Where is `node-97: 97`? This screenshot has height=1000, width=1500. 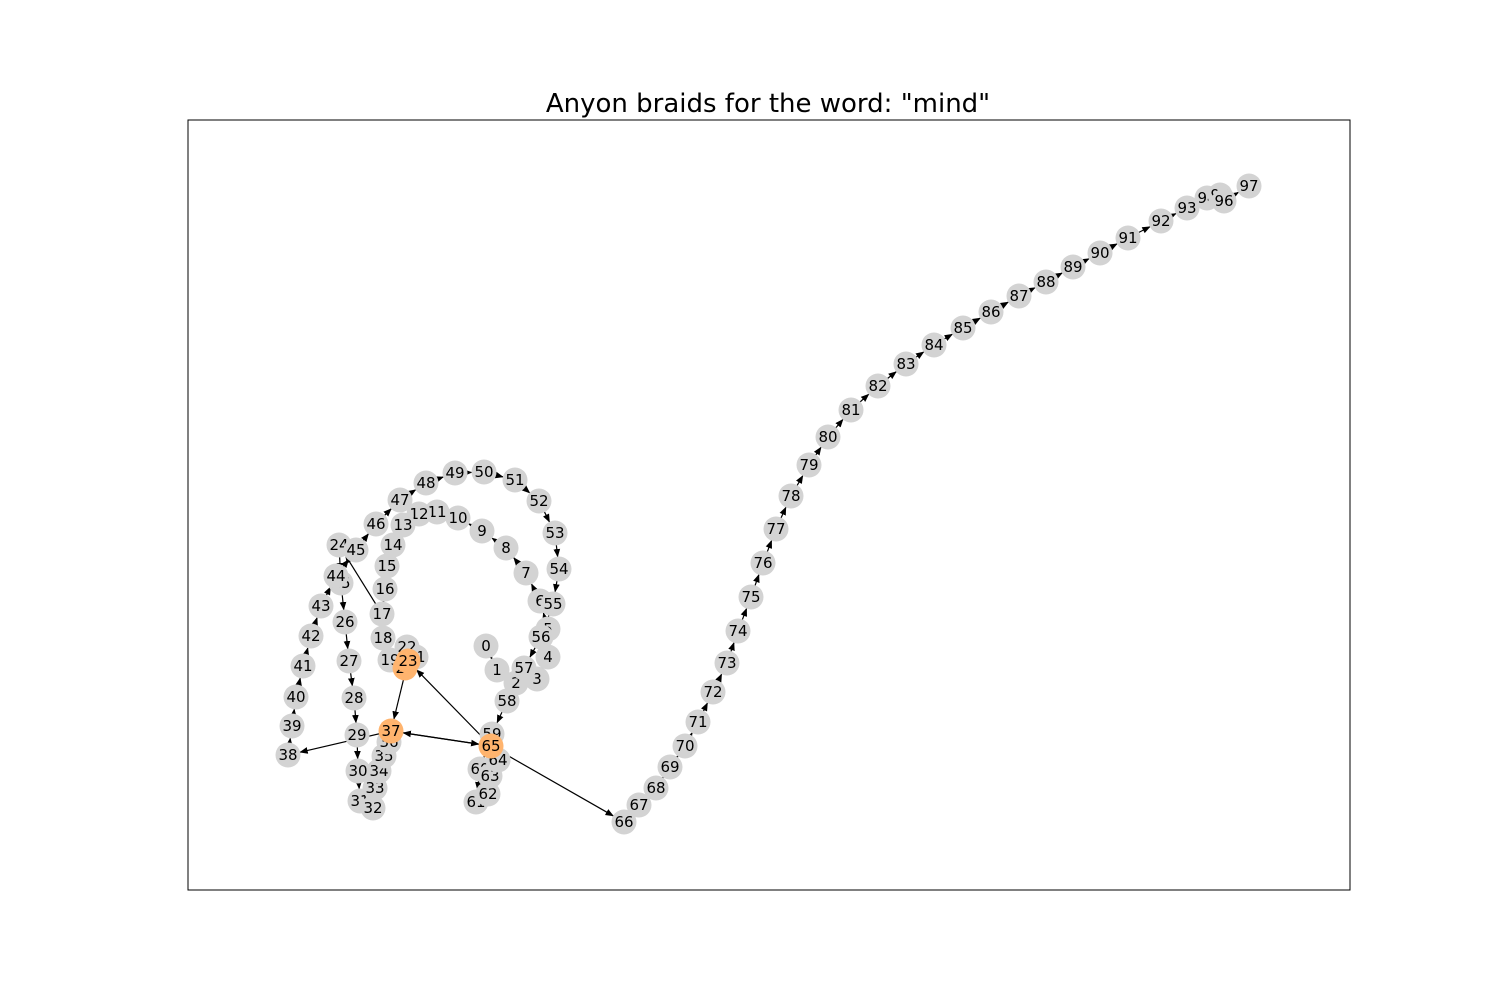
node-97: 97 is located at coordinates (1249, 186).